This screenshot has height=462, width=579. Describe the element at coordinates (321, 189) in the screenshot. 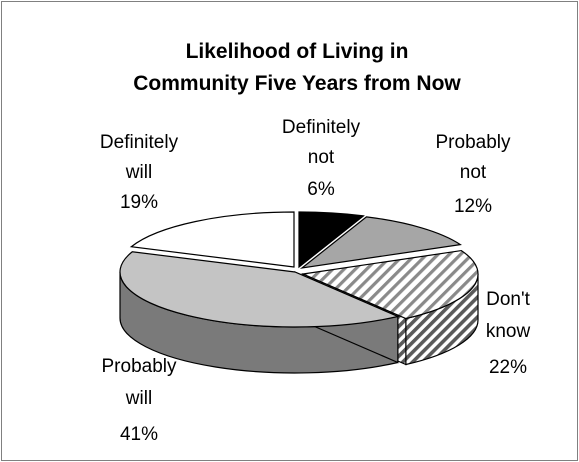

I see `slice-percent-label: 6%` at that location.